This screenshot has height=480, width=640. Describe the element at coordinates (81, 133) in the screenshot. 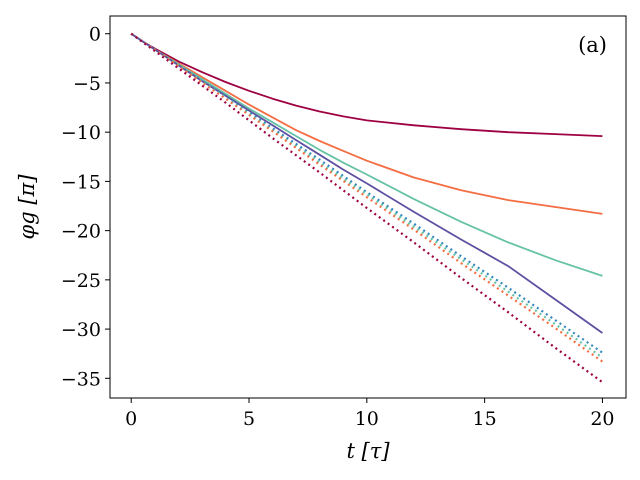

I see `y-tick-label: −10` at that location.